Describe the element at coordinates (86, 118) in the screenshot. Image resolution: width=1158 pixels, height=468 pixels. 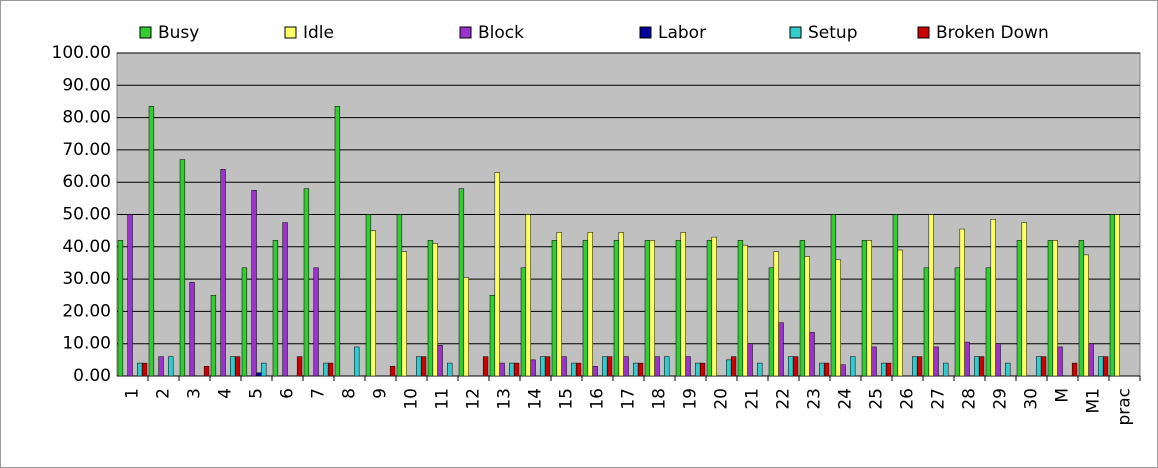
I see `y-tick-label: 80.00` at that location.